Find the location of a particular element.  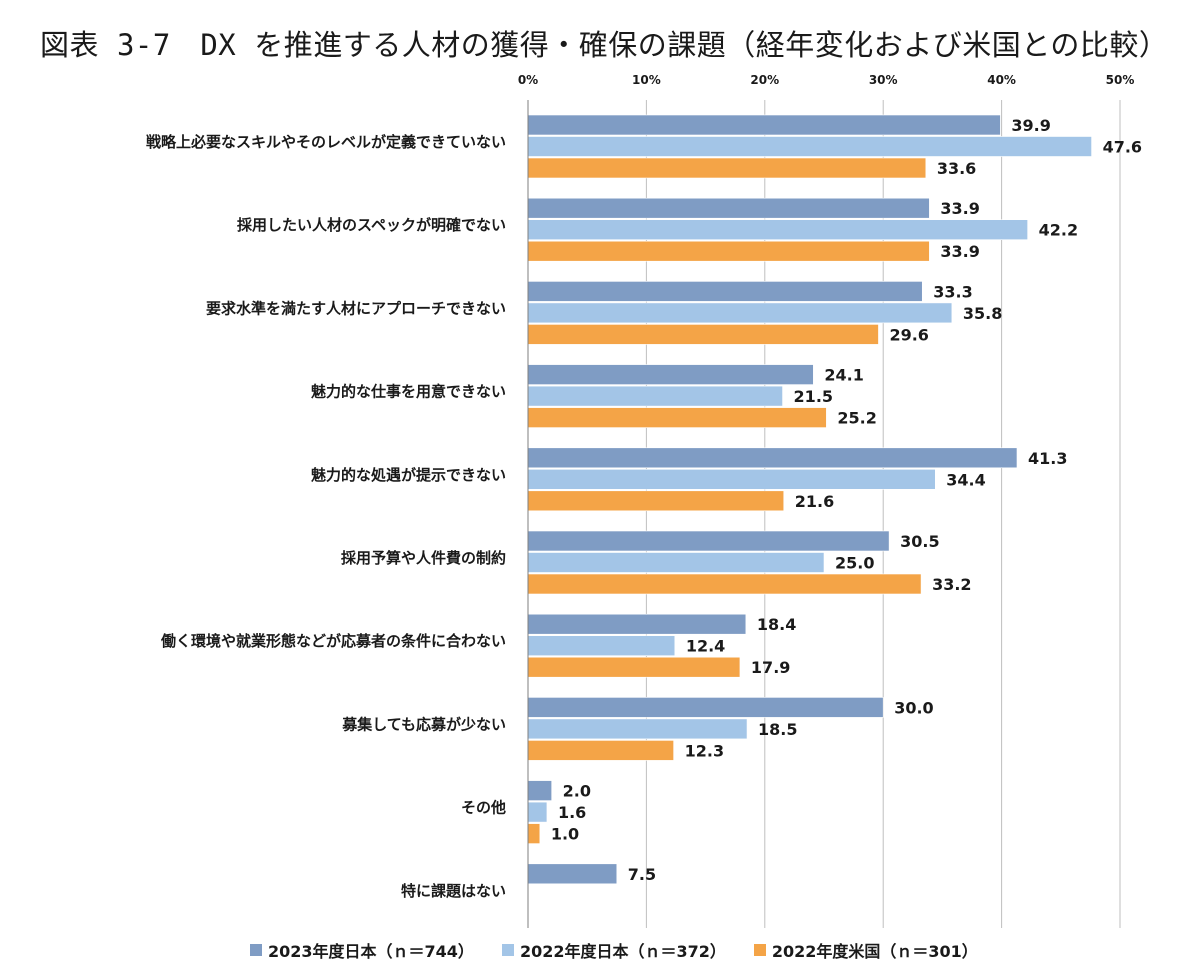

data-label: 18.4 is located at coordinates (776, 624).